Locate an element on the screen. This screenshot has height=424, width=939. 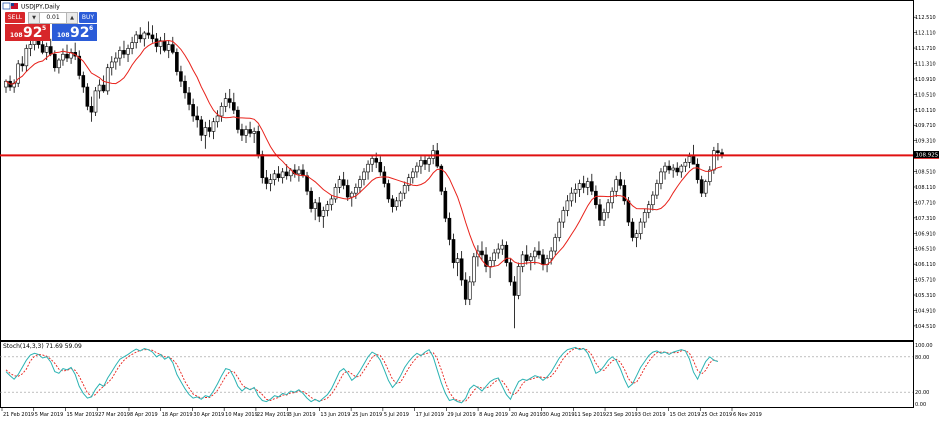
buy-button: BUY is located at coordinates (88, 17).